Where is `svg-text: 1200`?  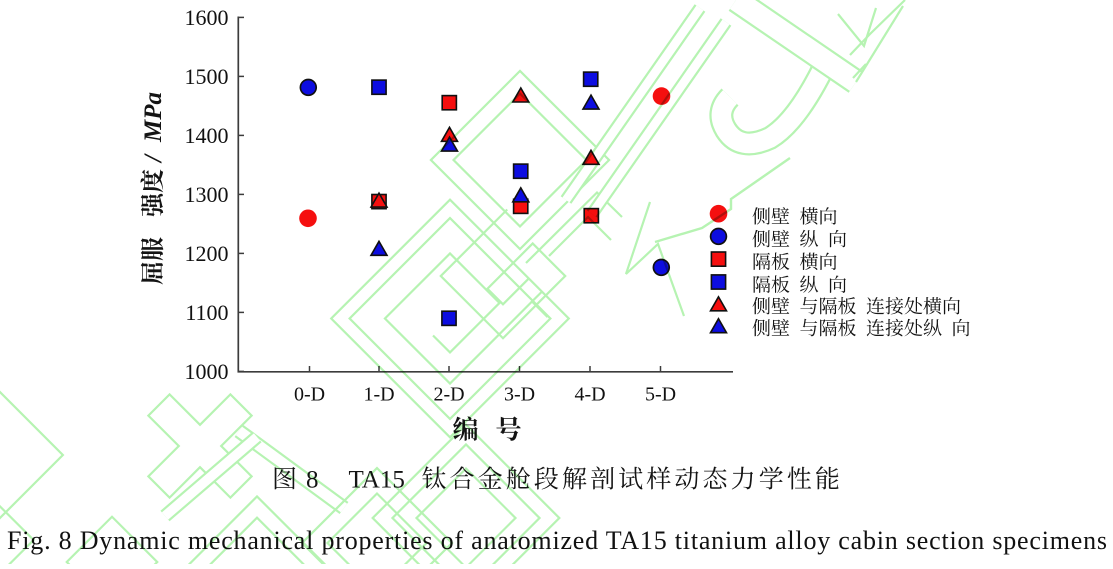
svg-text: 1200 is located at coordinates (207, 253).